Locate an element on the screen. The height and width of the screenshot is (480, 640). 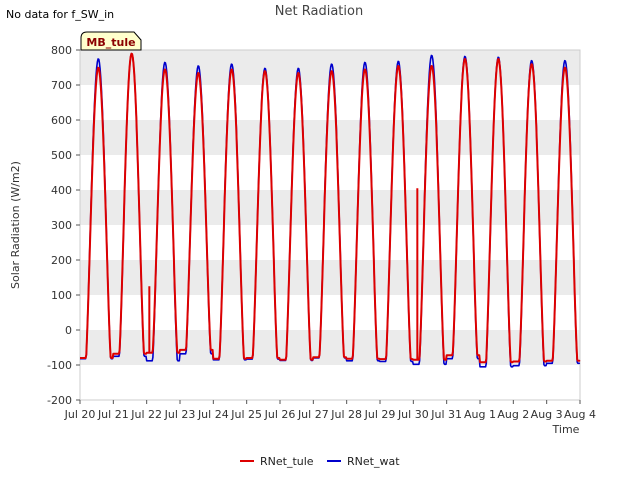
y-tick-label: 0 is located at coordinates (68, 330).